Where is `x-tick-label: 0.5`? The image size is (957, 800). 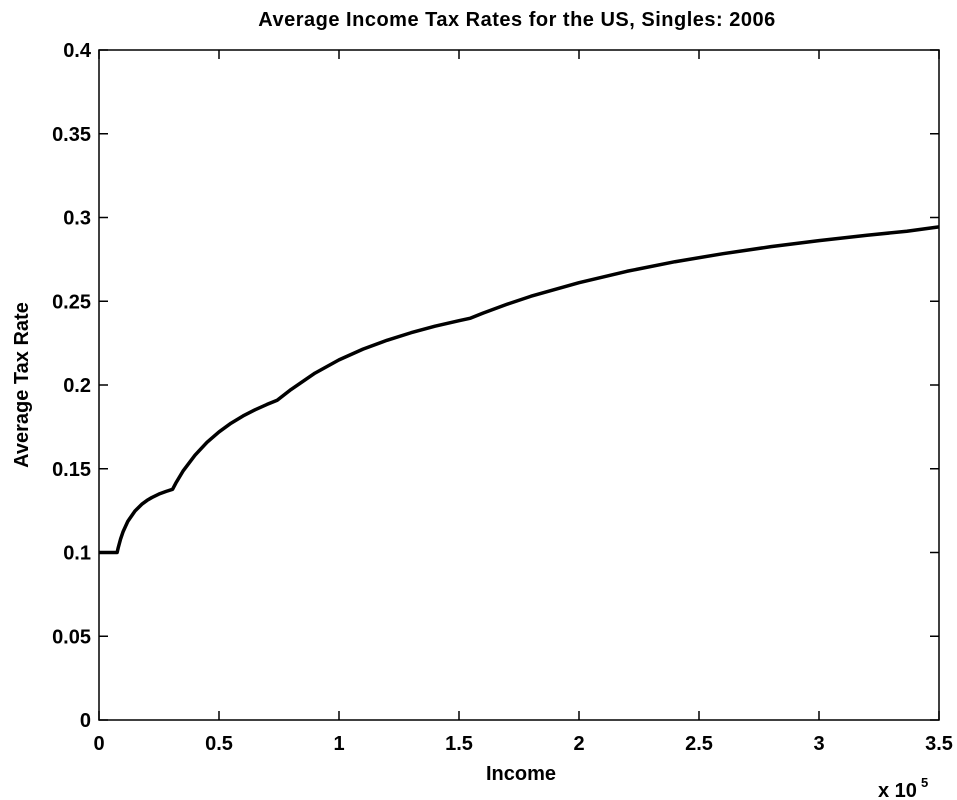
x-tick-label: 0.5 is located at coordinates (219, 744).